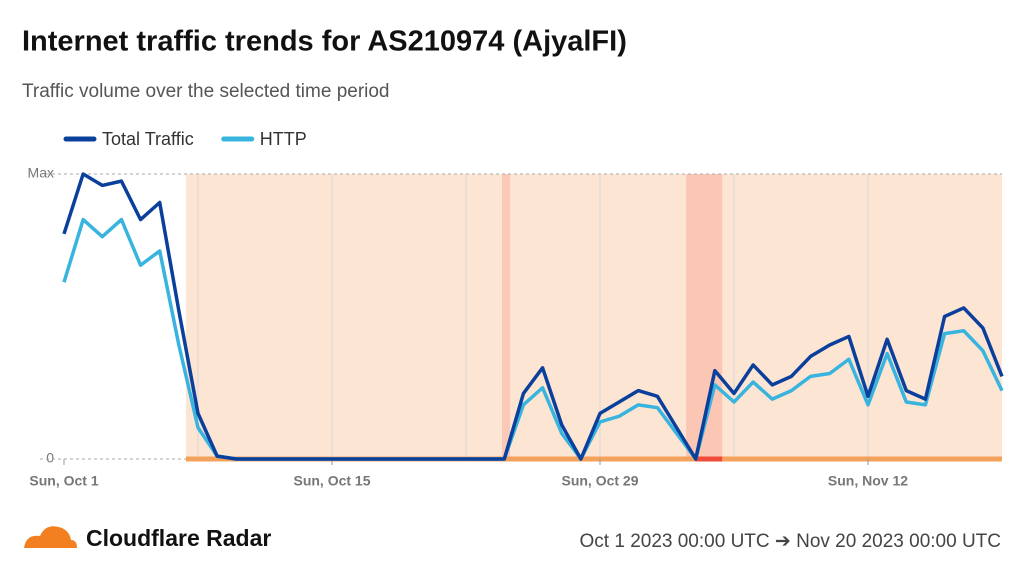 The image size is (1024, 576). What do you see at coordinates (41, 173) in the screenshot?
I see `y-tick-label: Max` at bounding box center [41, 173].